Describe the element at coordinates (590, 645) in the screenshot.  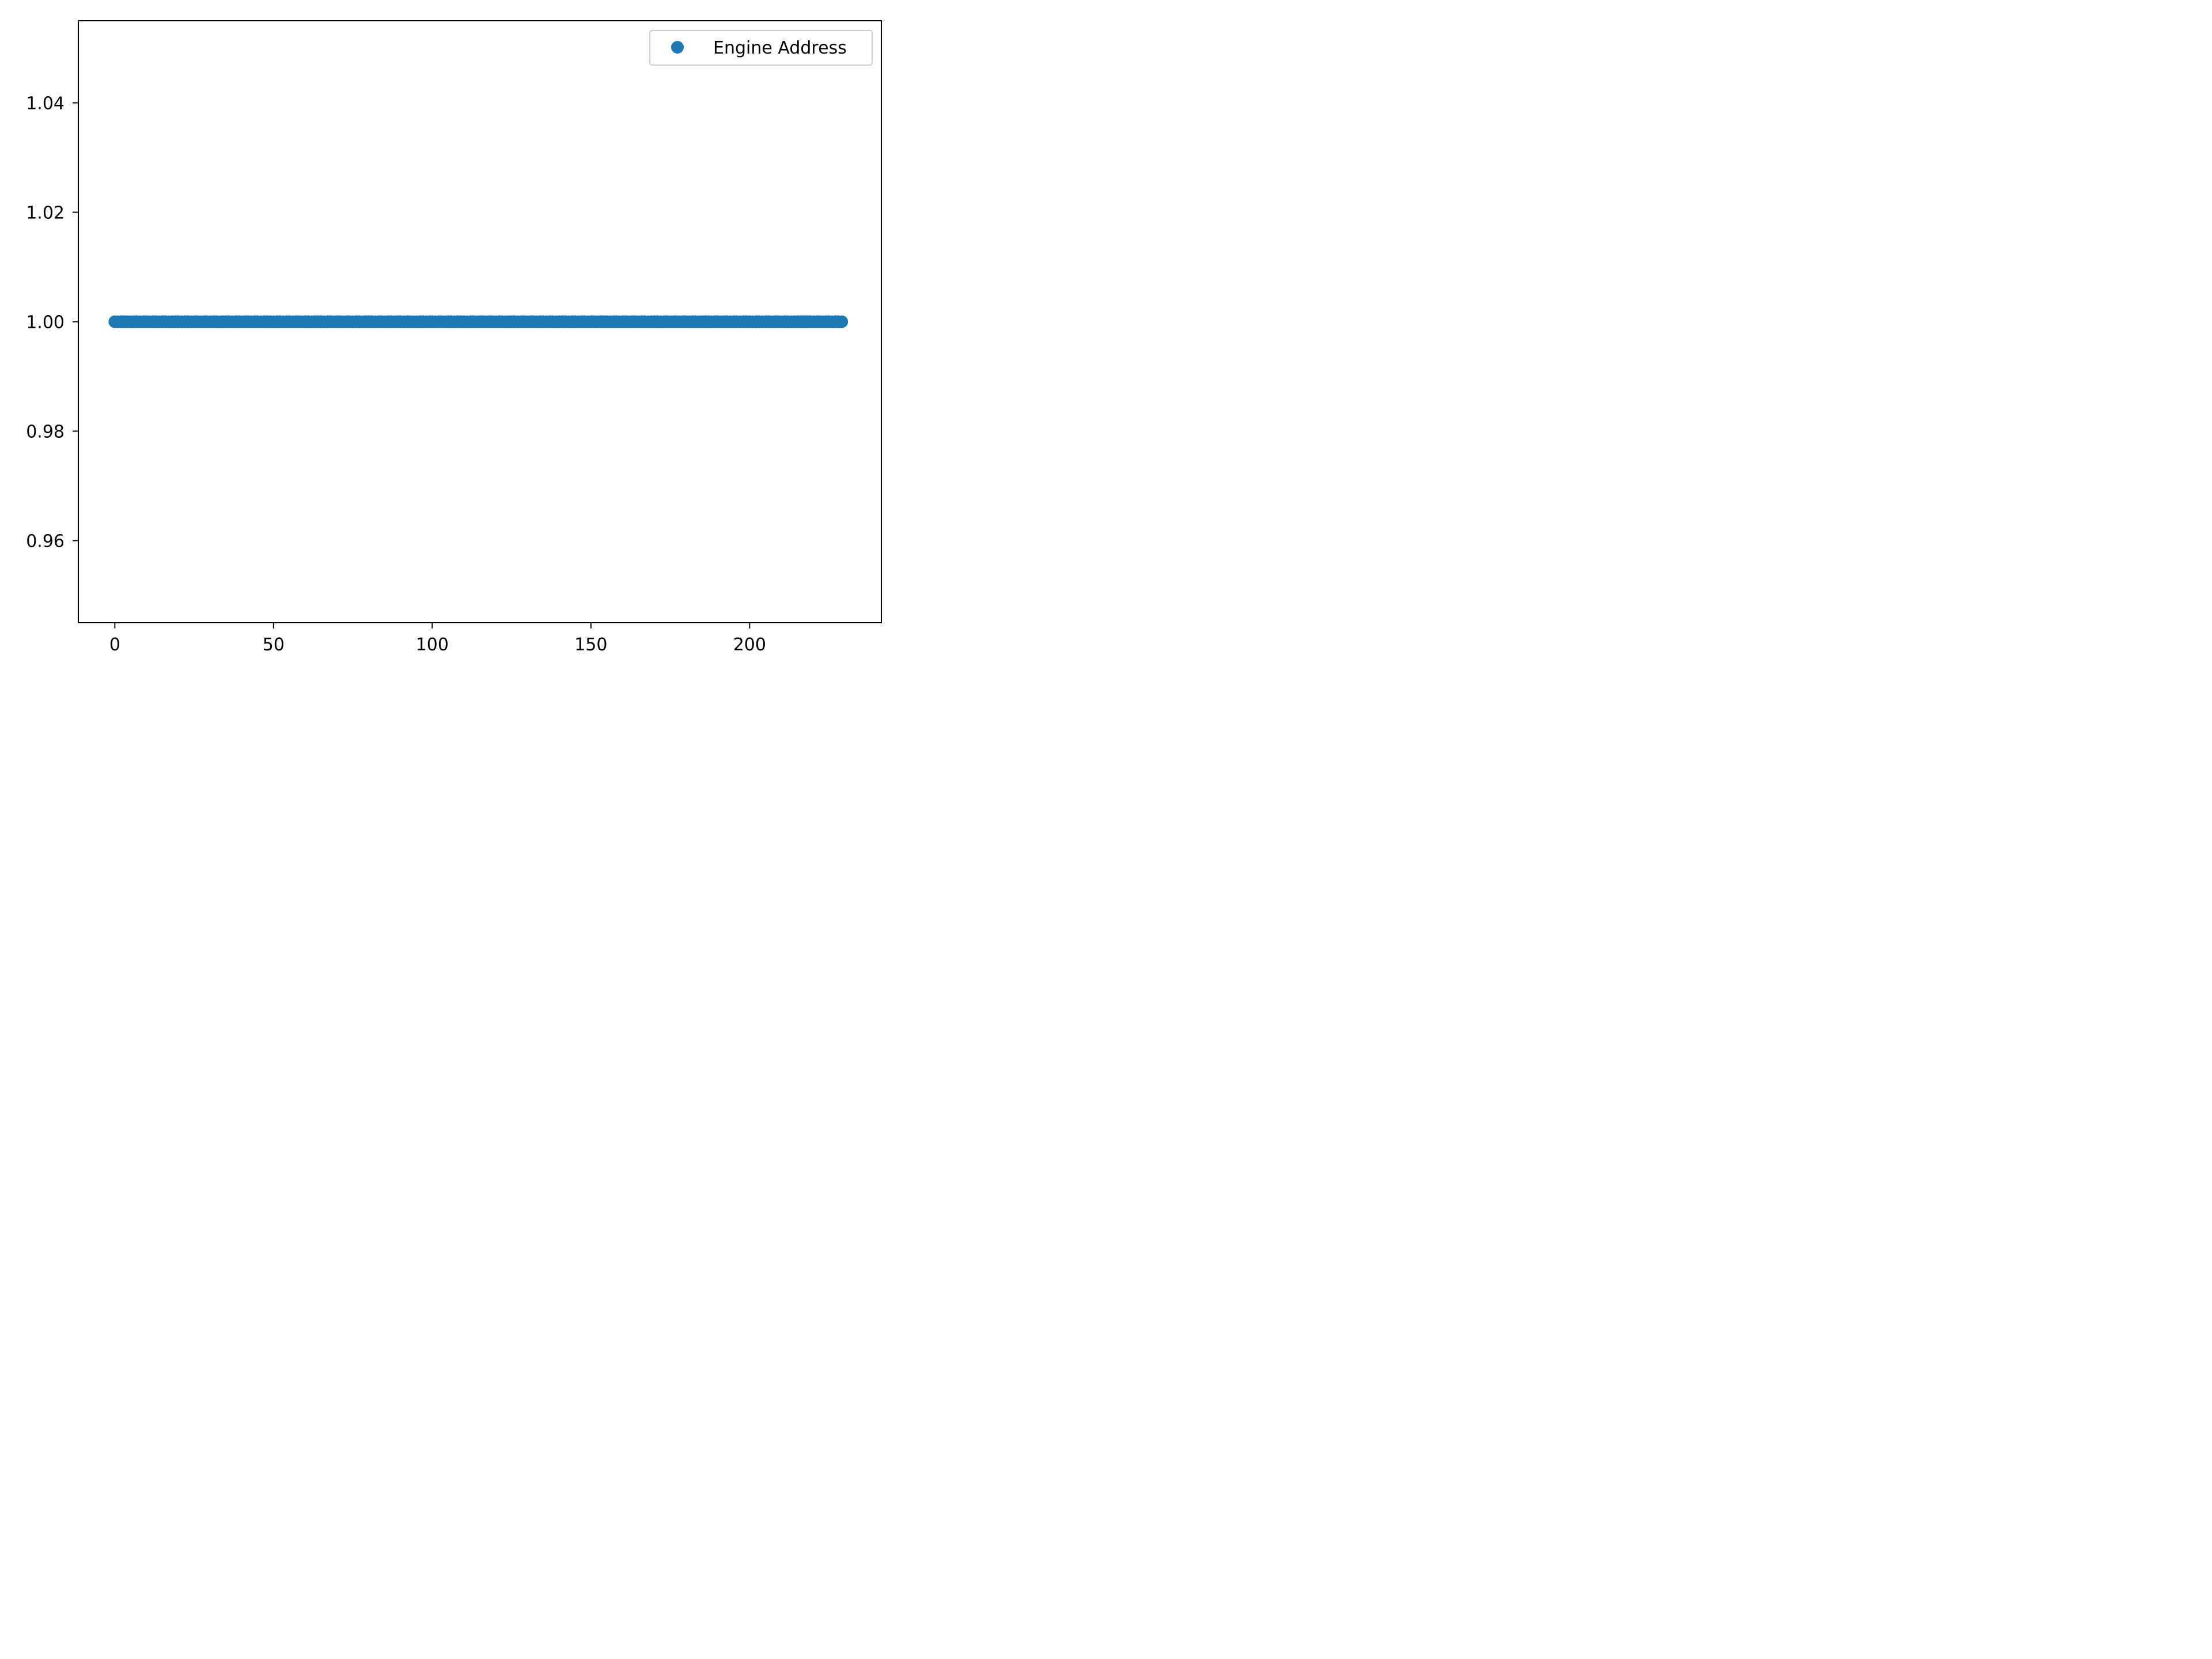
I see `x-tick-label: 150` at that location.